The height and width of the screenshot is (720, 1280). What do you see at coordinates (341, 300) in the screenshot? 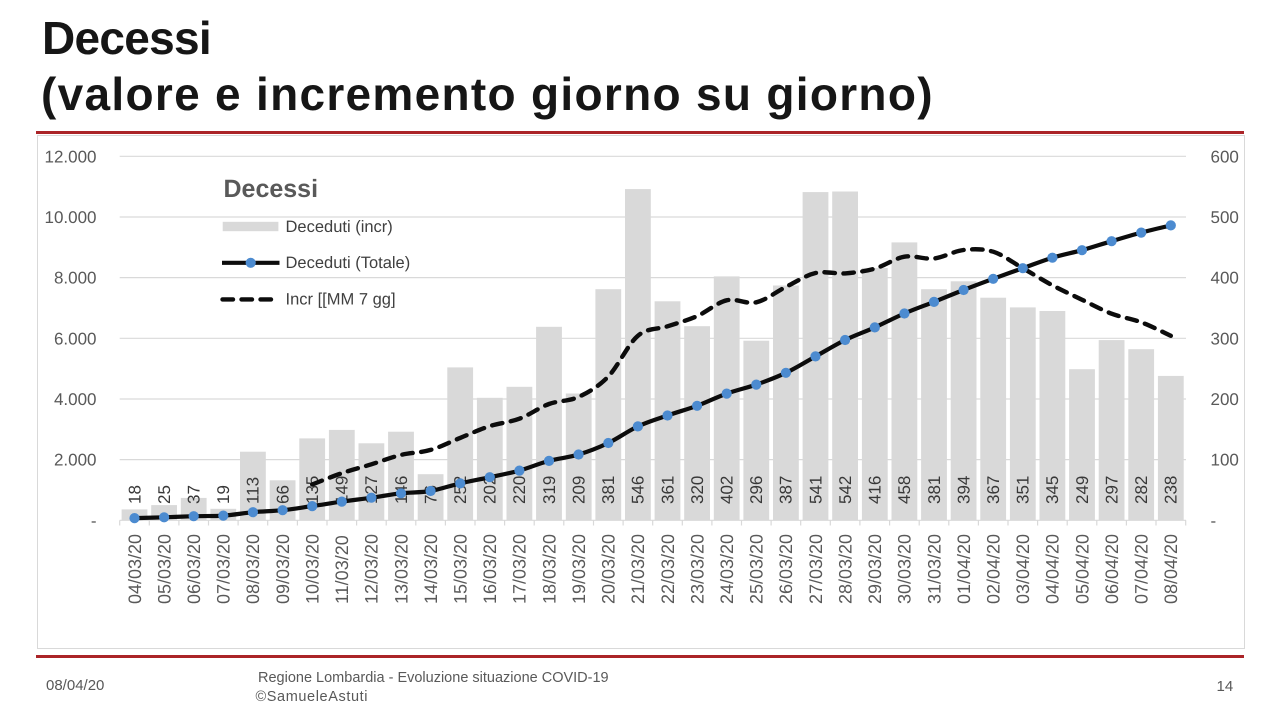
I see `svg-text: Incr [[MM 7 gg]` at bounding box center [341, 300].